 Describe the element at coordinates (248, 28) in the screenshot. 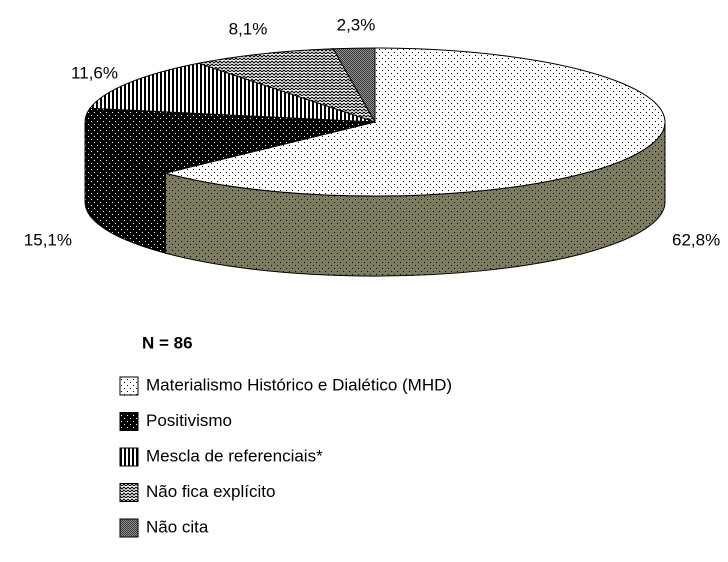

I see `value-label: 8,1%` at that location.